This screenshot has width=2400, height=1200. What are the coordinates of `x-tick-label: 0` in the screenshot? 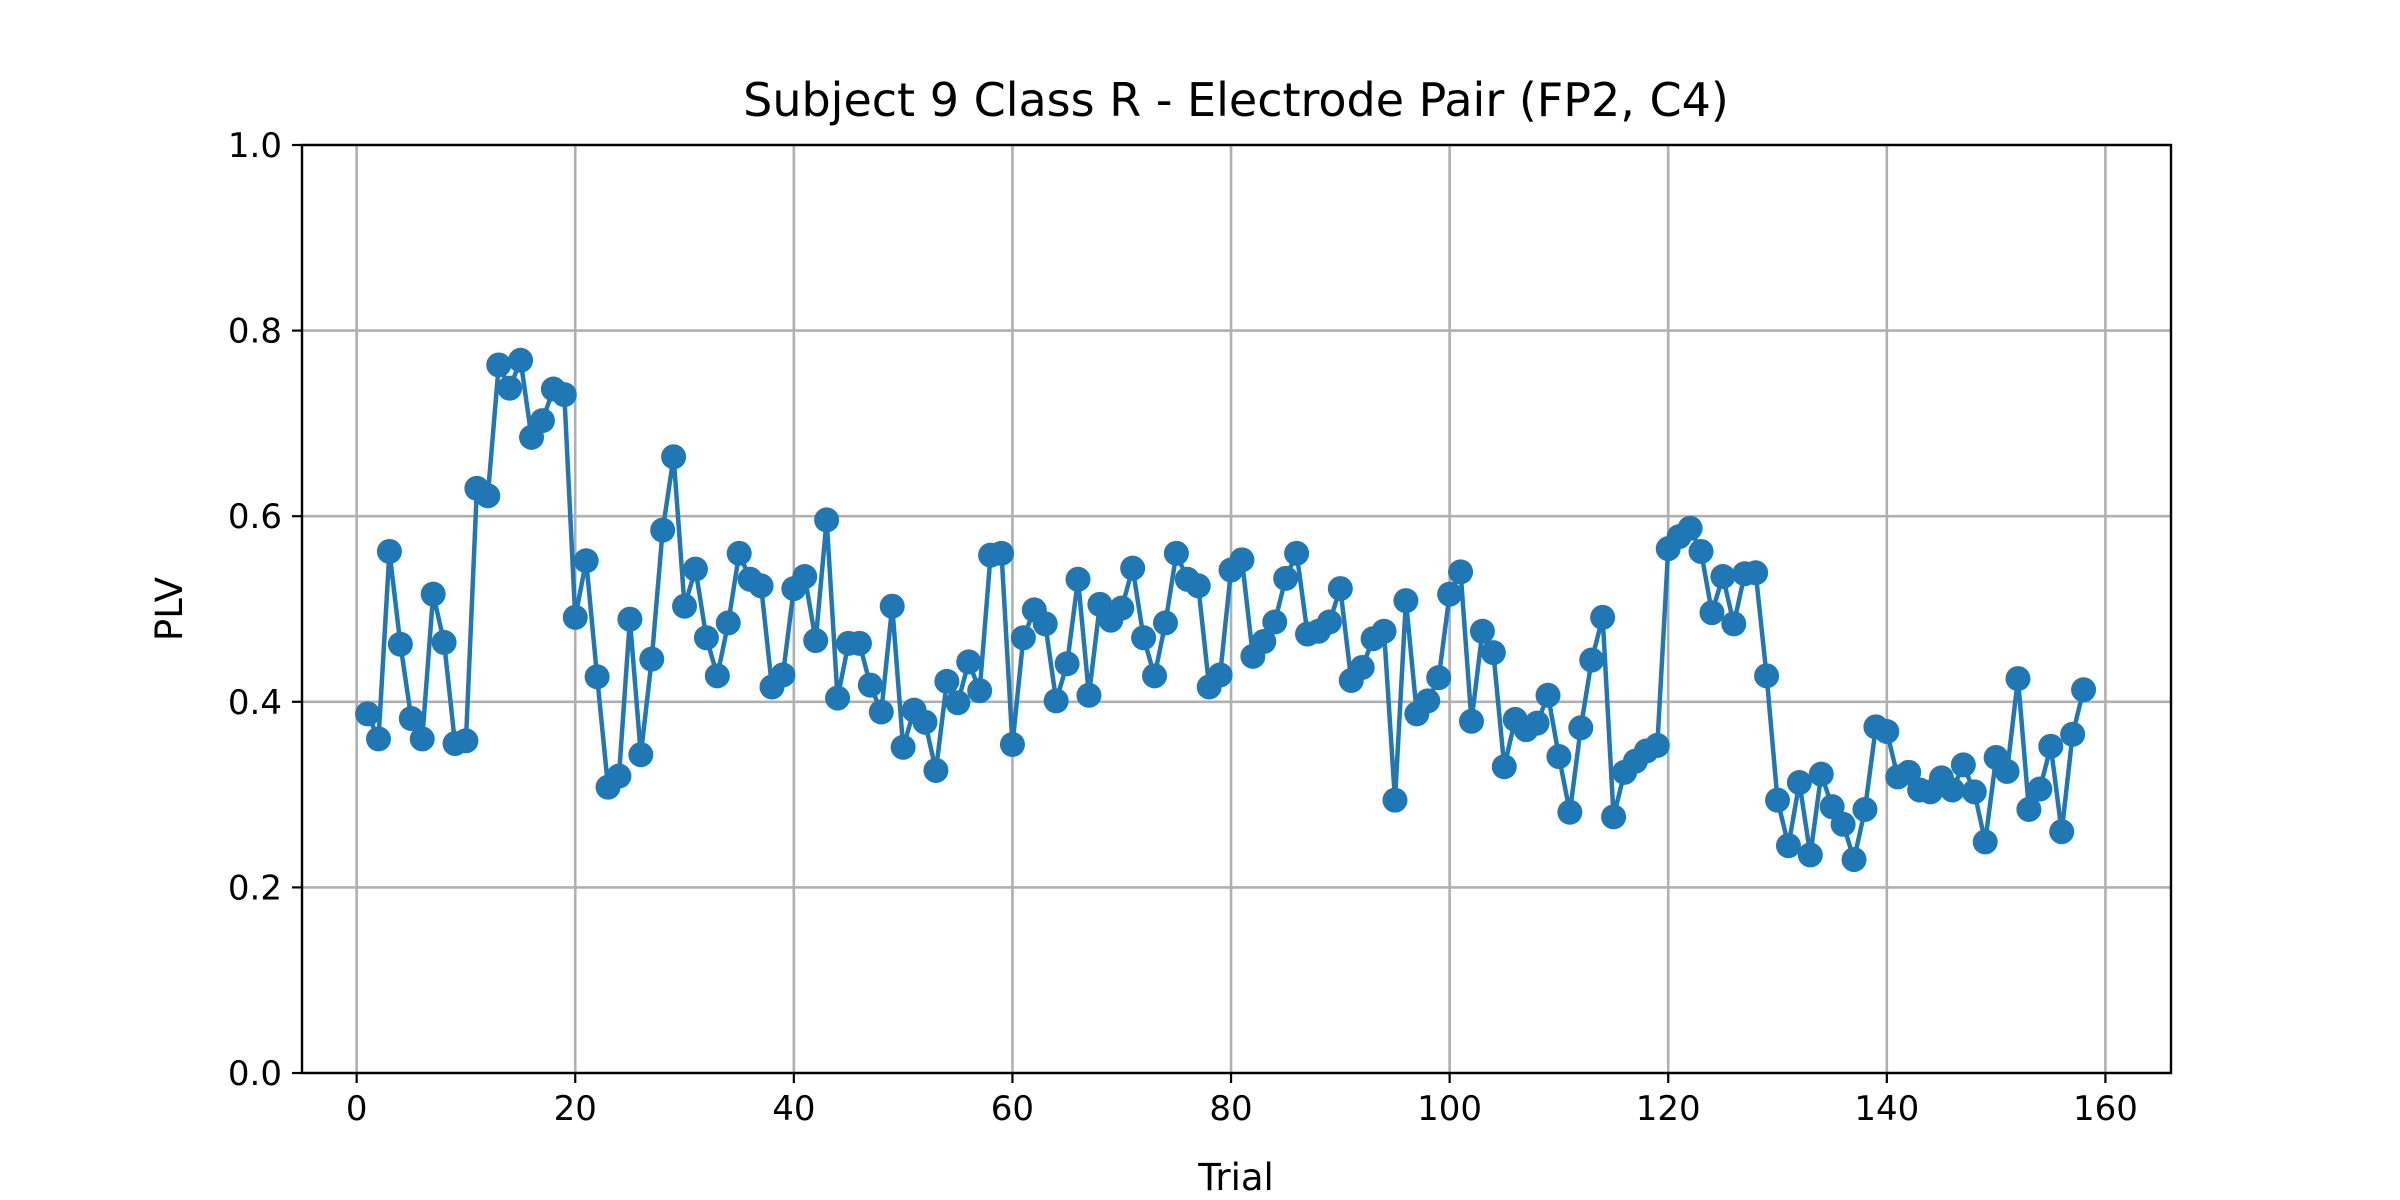 It's located at (357, 1109).